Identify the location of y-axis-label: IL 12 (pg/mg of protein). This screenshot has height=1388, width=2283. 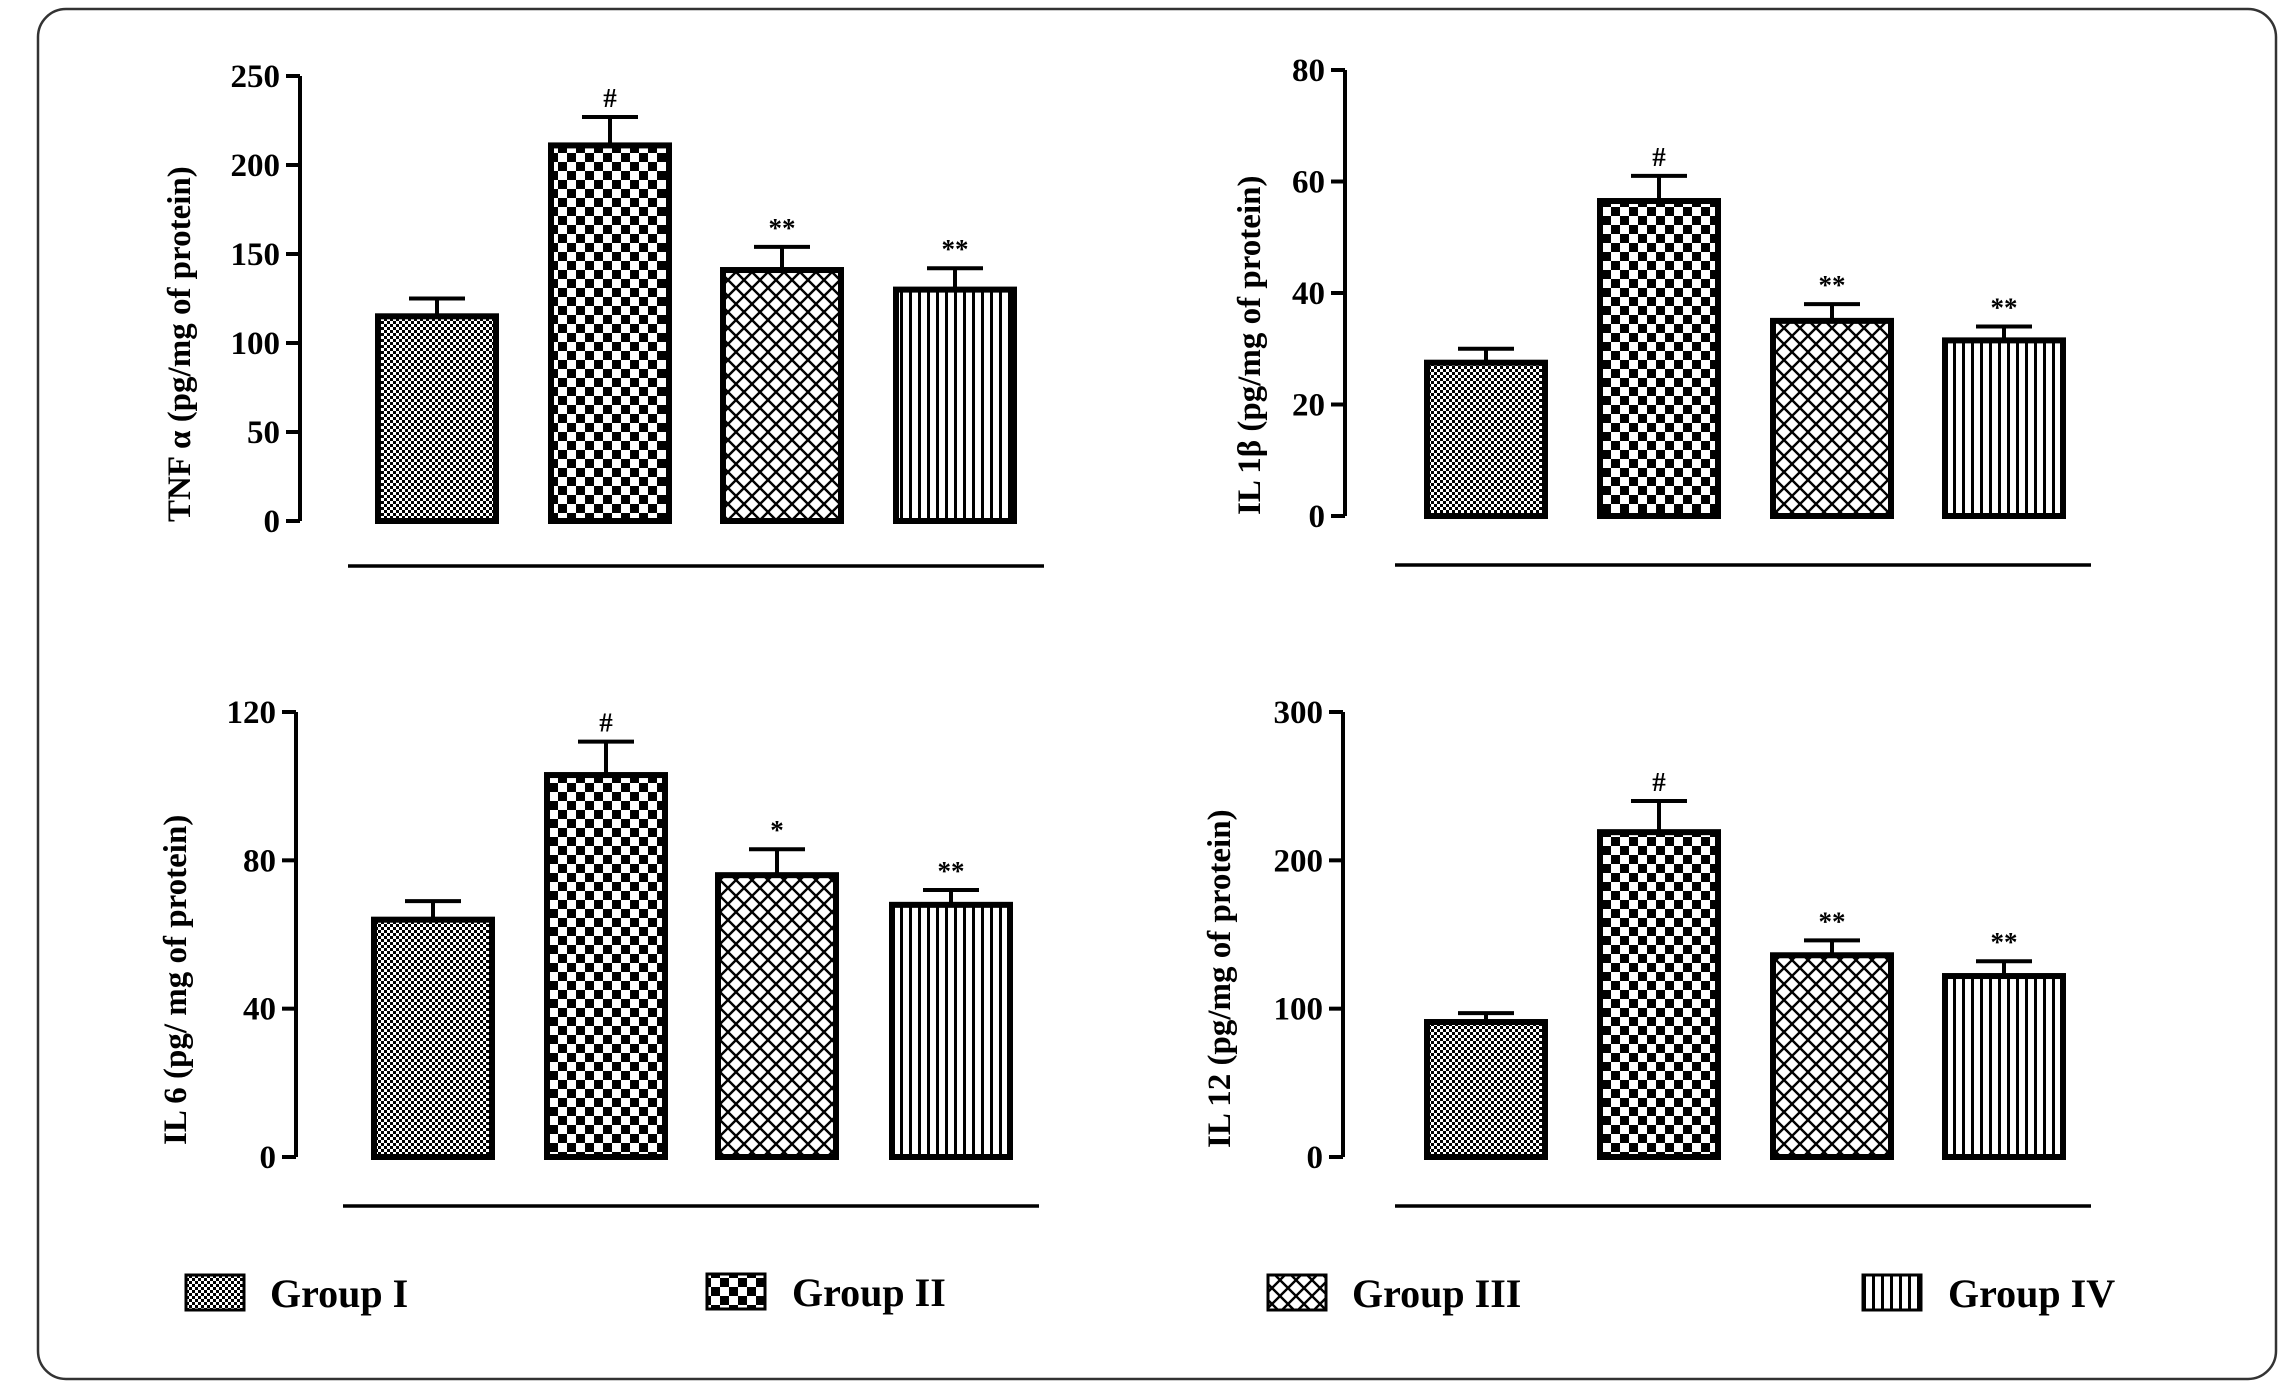
(1220, 978).